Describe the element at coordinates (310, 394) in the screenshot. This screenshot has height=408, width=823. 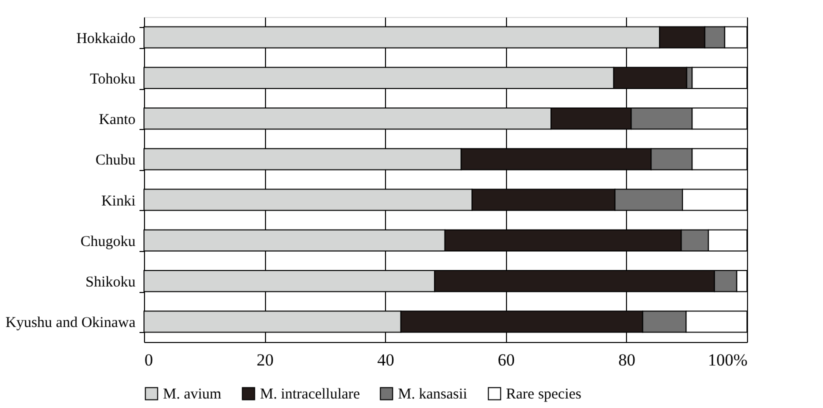
I see `legend-label: M. intracellulare` at that location.